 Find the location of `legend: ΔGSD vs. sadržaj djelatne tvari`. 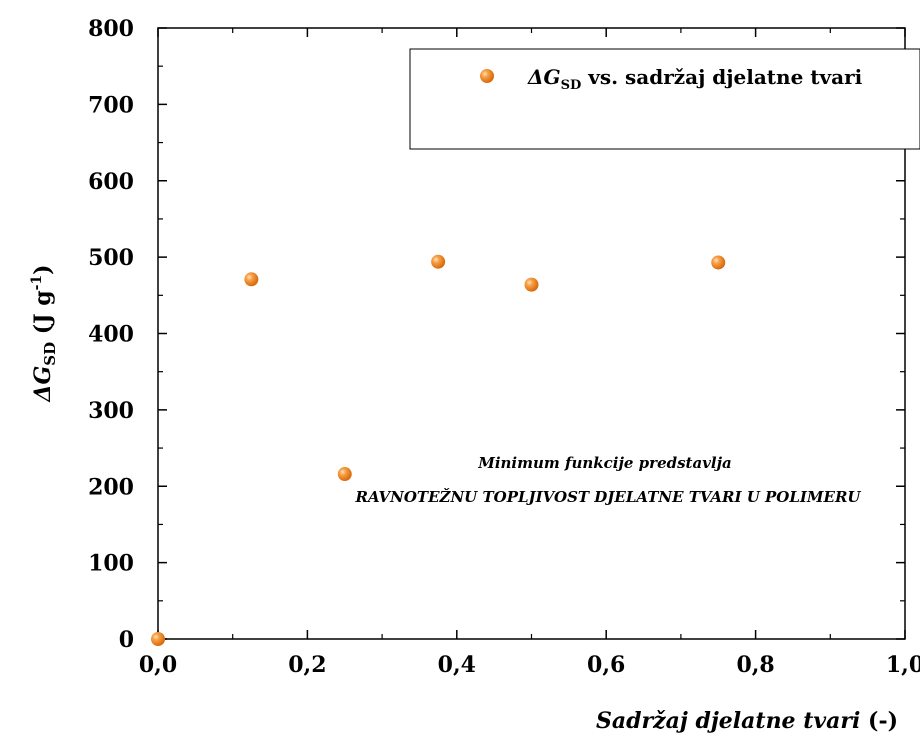

legend: ΔGSD vs. sadržaj djelatne tvari is located at coordinates (664, 99).